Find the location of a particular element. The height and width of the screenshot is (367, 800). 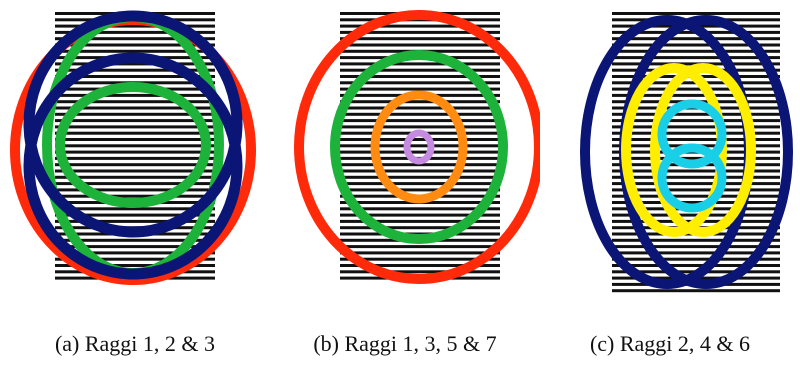

caption-a: (a) Raggi 1, 2 & 3 is located at coordinates (135, 343).